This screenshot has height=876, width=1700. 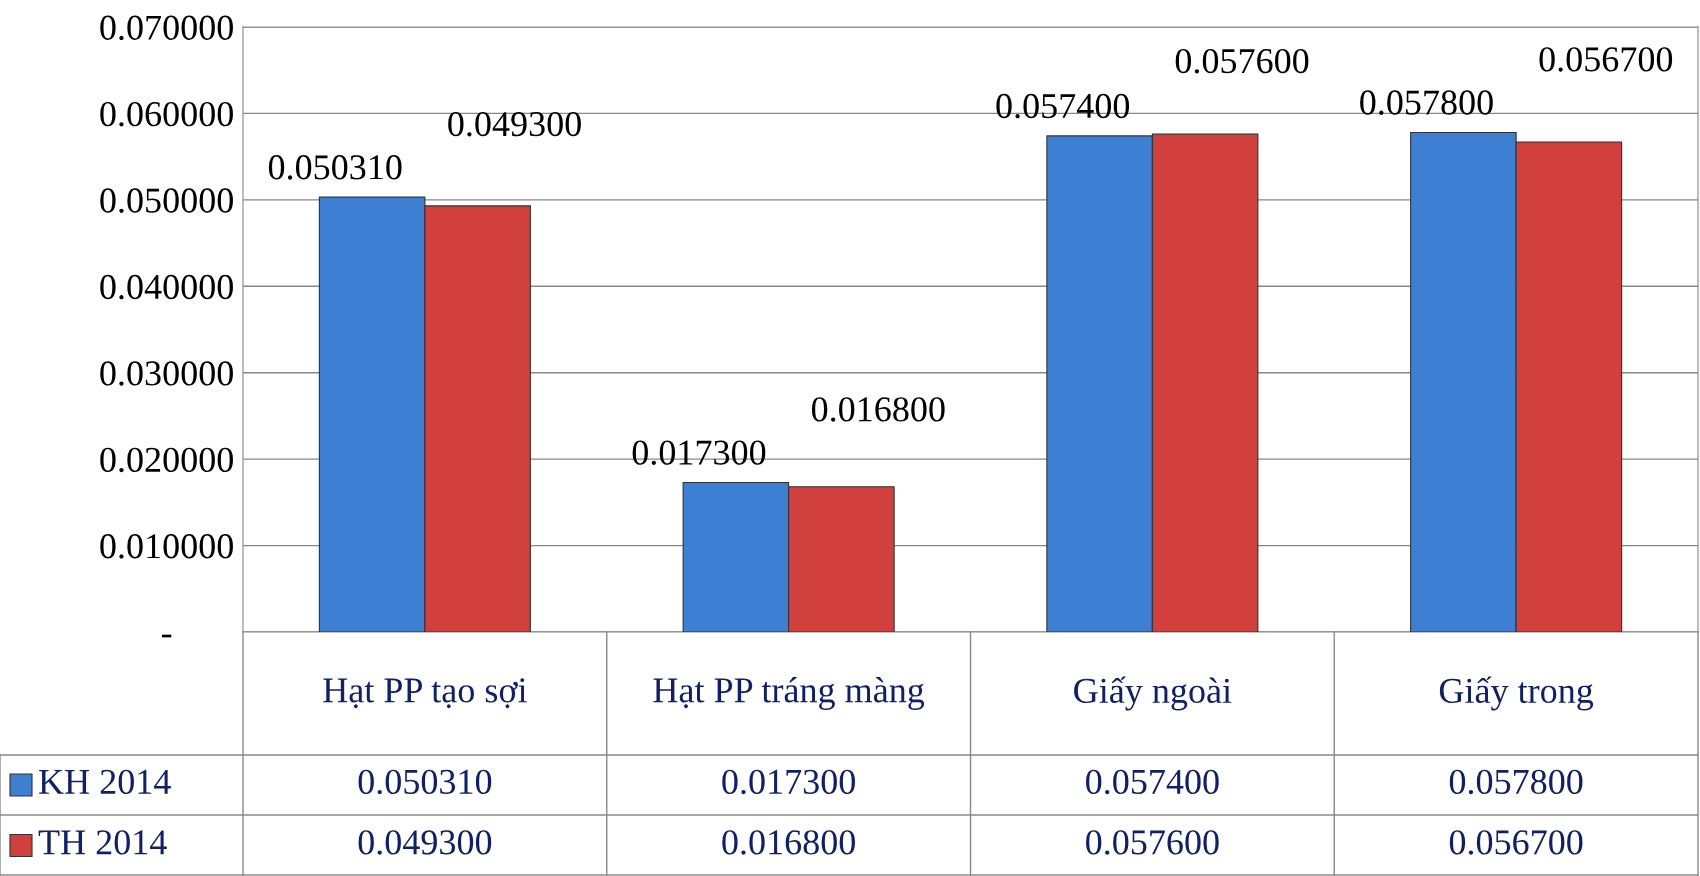 I want to click on text: 0.057400, so click(x=1063, y=106).